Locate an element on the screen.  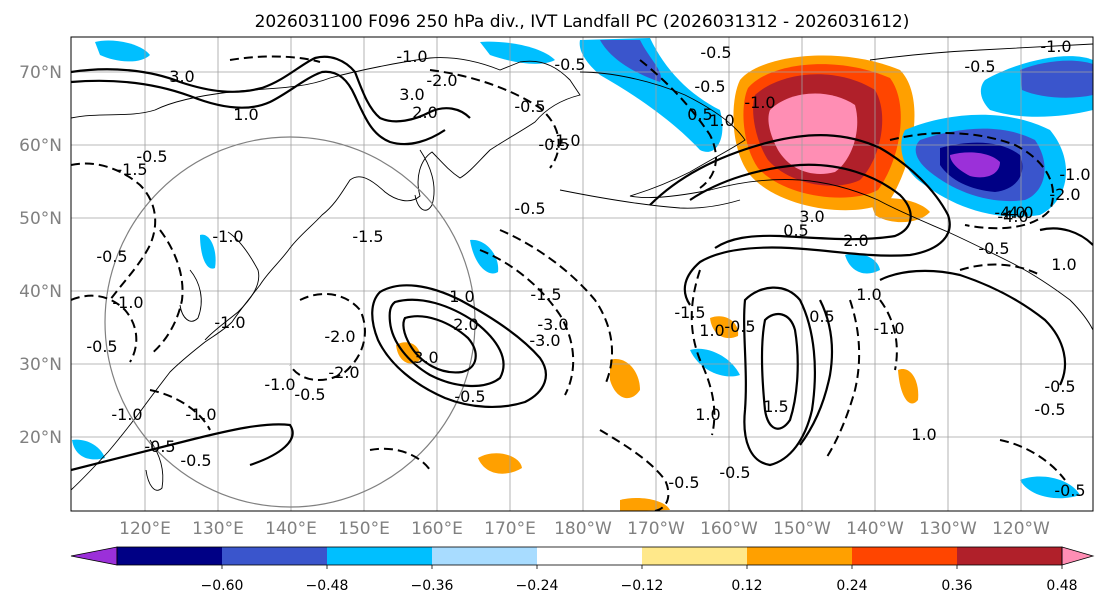
contour-label: -1.5 is located at coordinates (689, 312).